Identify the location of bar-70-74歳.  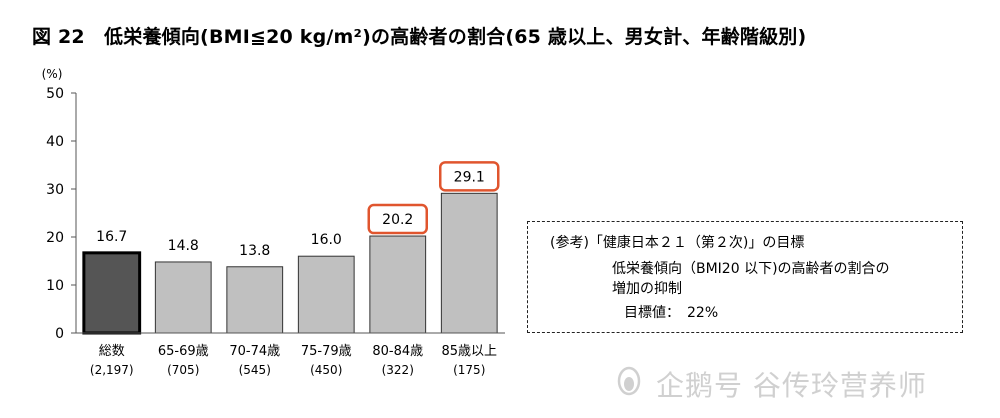
(255, 300).